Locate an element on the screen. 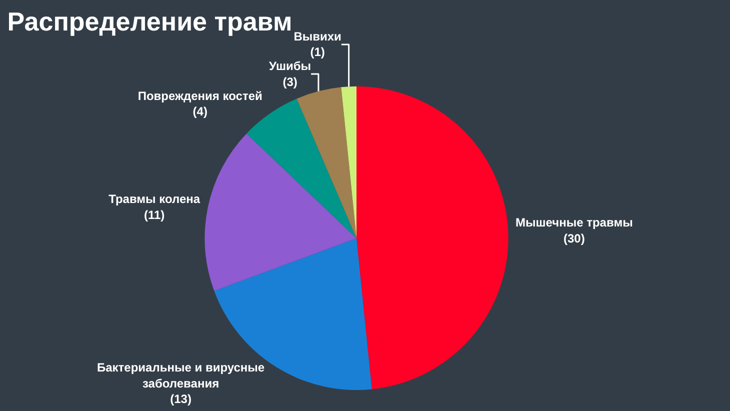  slice-label: Повреждения костей is located at coordinates (200, 95).